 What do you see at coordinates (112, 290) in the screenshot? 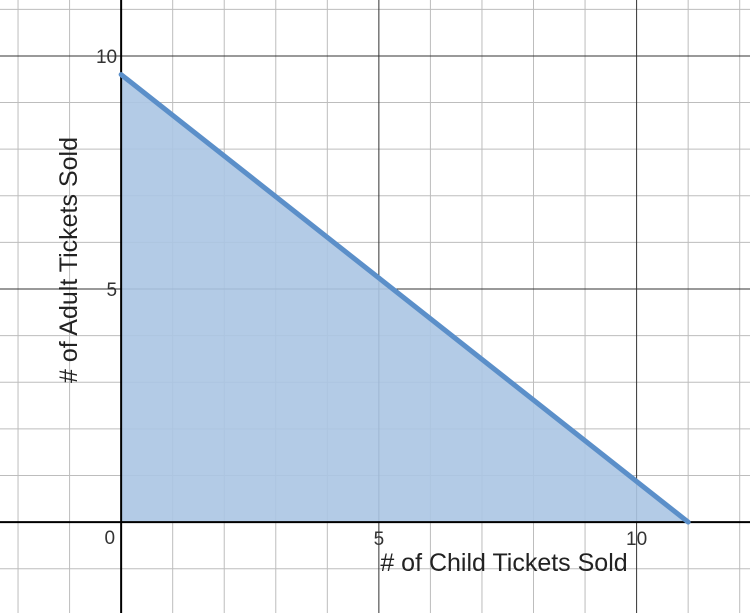
I see `y-tick-label: 5` at bounding box center [112, 290].